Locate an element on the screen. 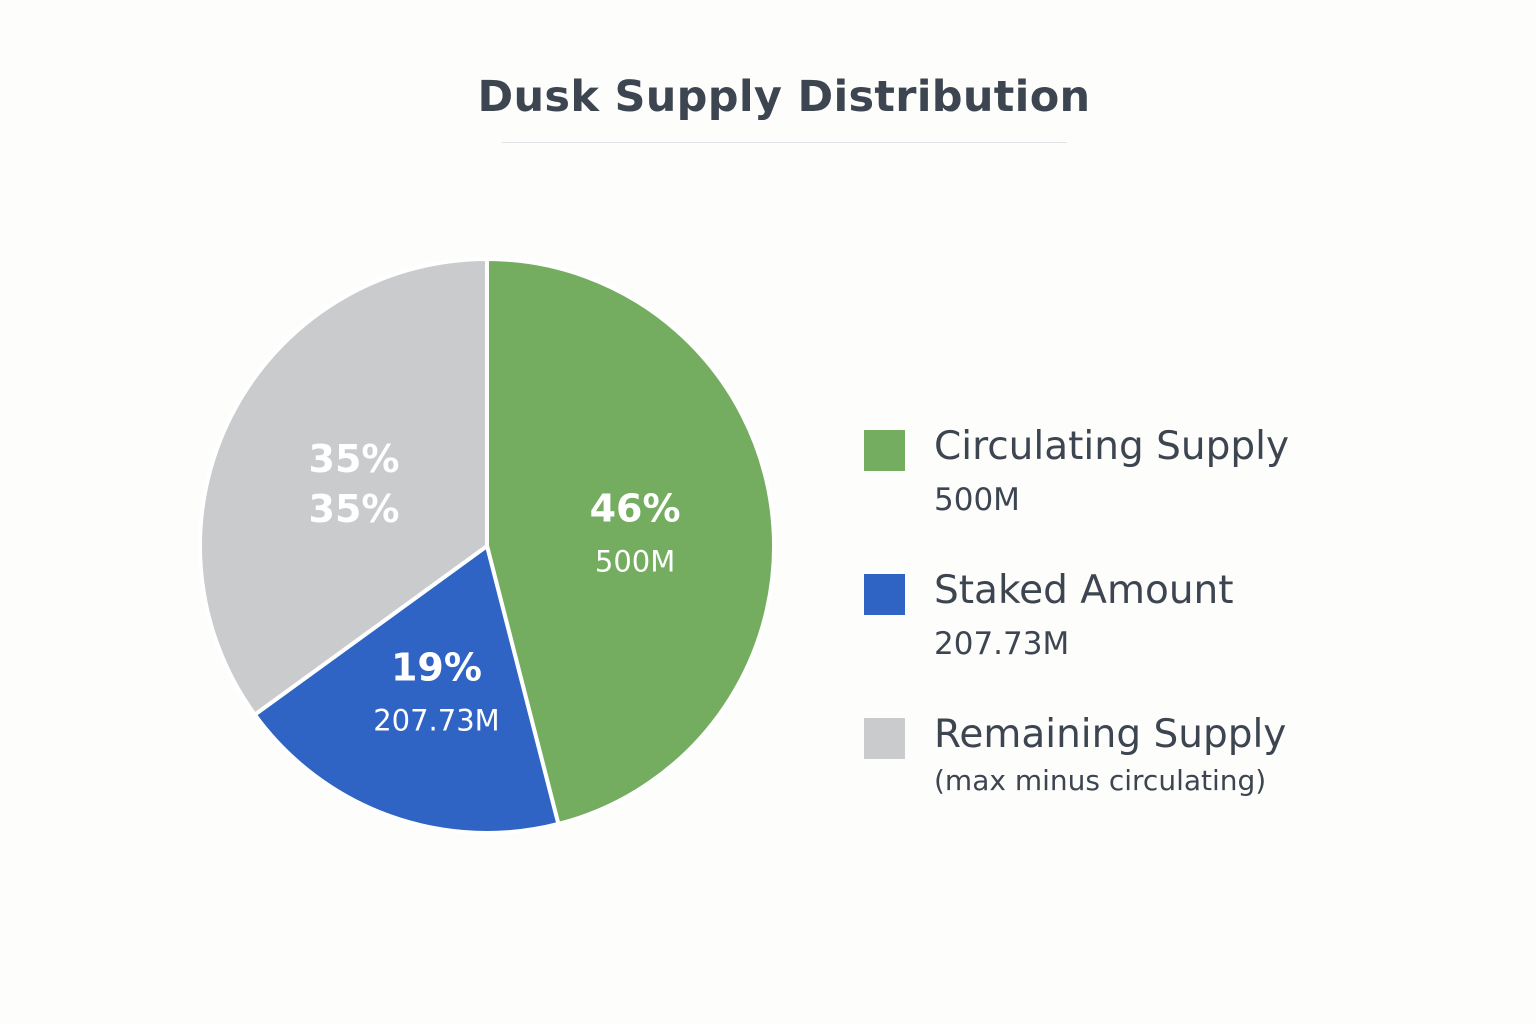 This screenshot has width=1536, height=1024. legend-value-circulating-supply: 500M is located at coordinates (977, 500).